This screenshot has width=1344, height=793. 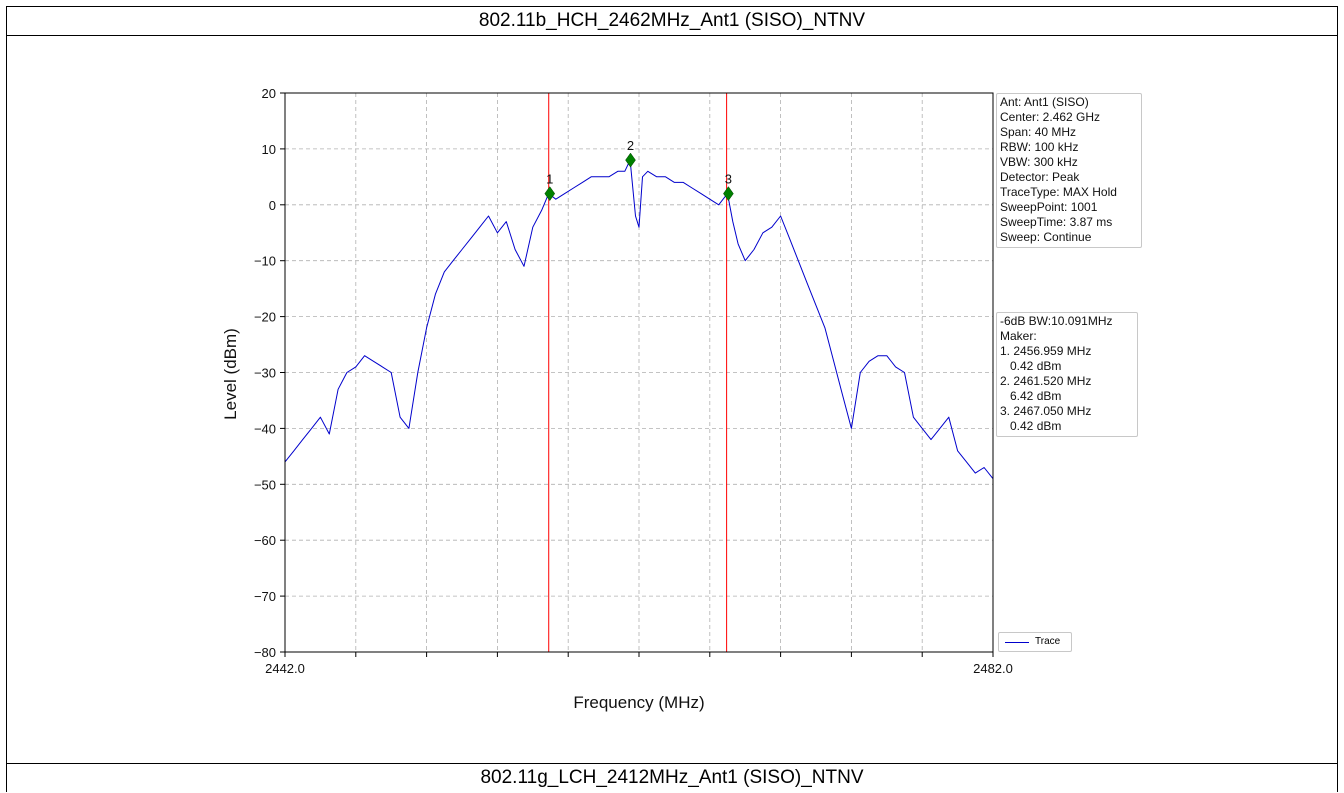 What do you see at coordinates (269, 93) in the screenshot?
I see `y-tick-label: 20` at bounding box center [269, 93].